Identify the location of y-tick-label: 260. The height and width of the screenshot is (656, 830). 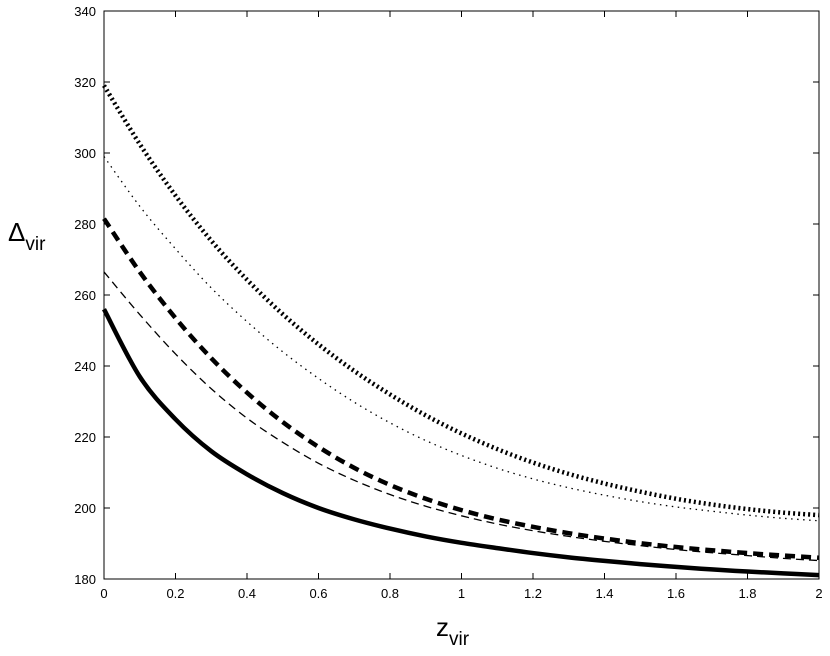
(85, 295).